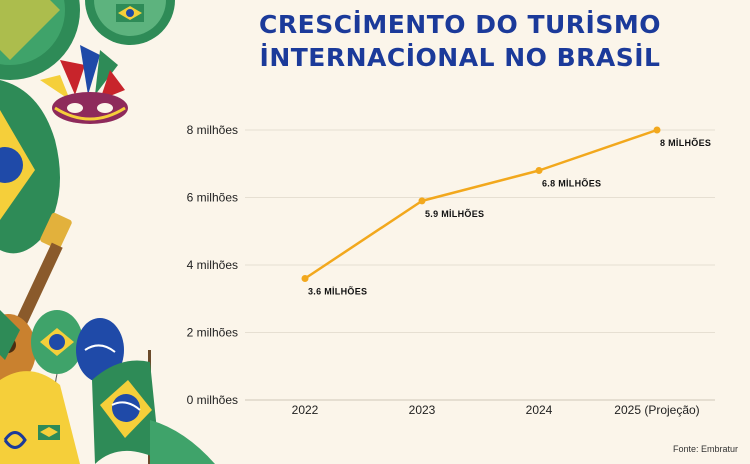 The image size is (750, 464). What do you see at coordinates (705, 449) in the screenshot?
I see `source-note: Fonte: Embratur` at bounding box center [705, 449].